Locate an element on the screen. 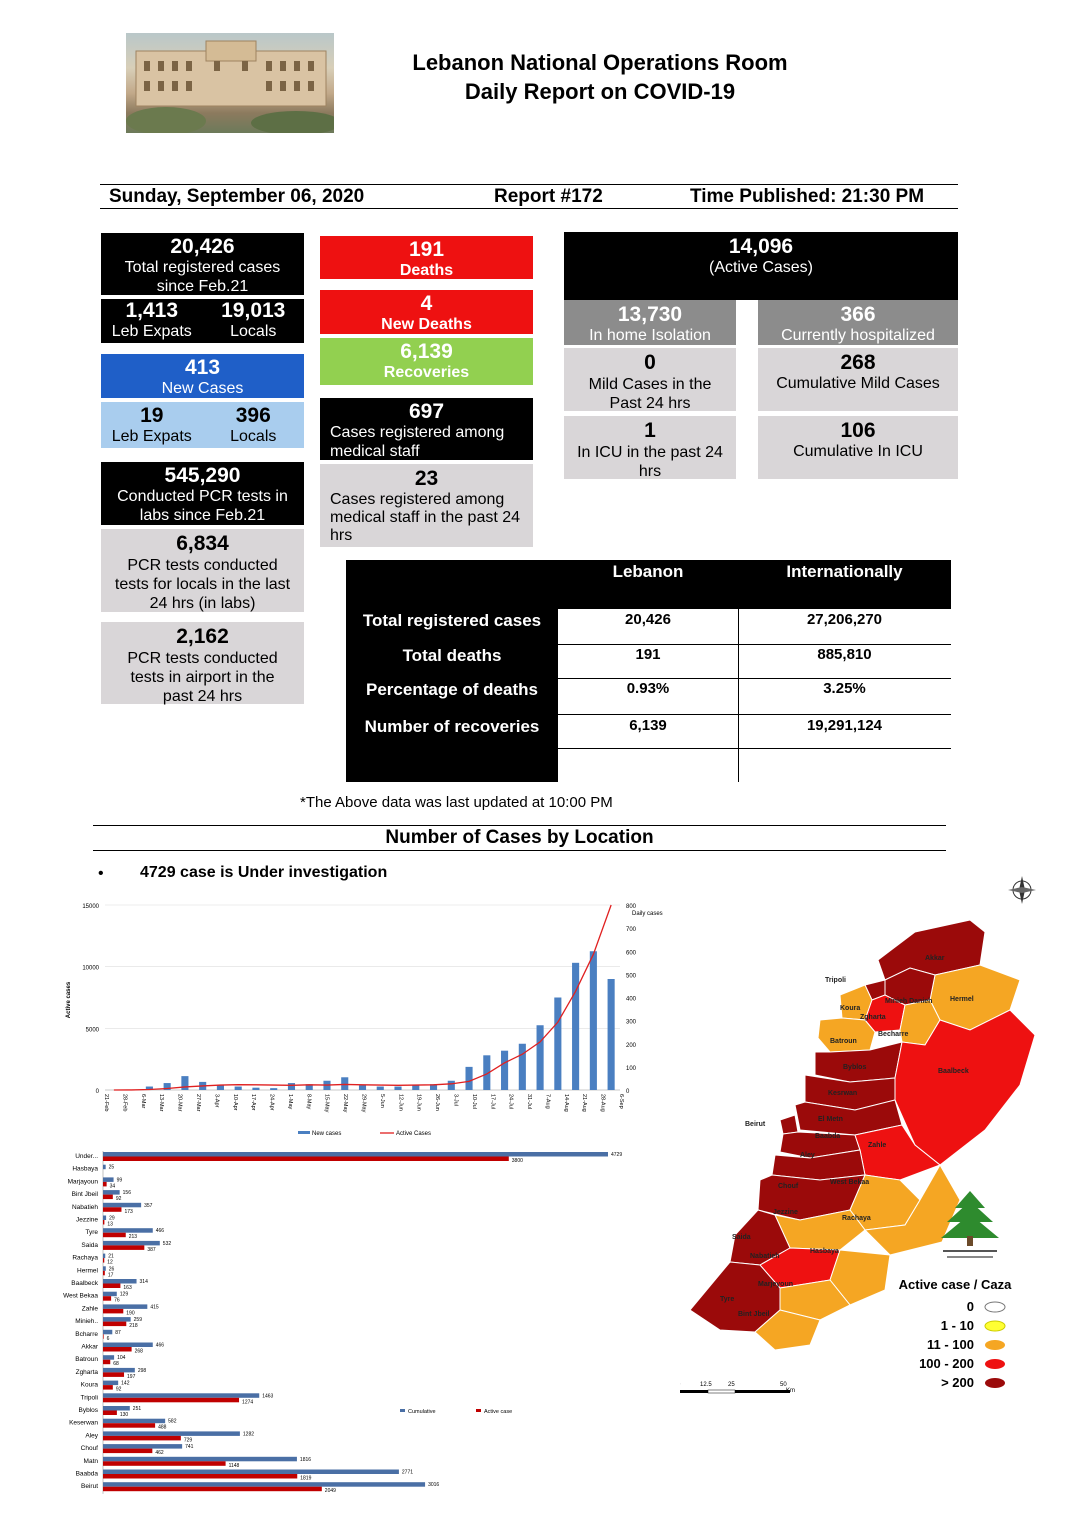 Image resolution: width=1071 pixels, height=1526 pixels. recoveries-label: Recoveries is located at coordinates (426, 373).